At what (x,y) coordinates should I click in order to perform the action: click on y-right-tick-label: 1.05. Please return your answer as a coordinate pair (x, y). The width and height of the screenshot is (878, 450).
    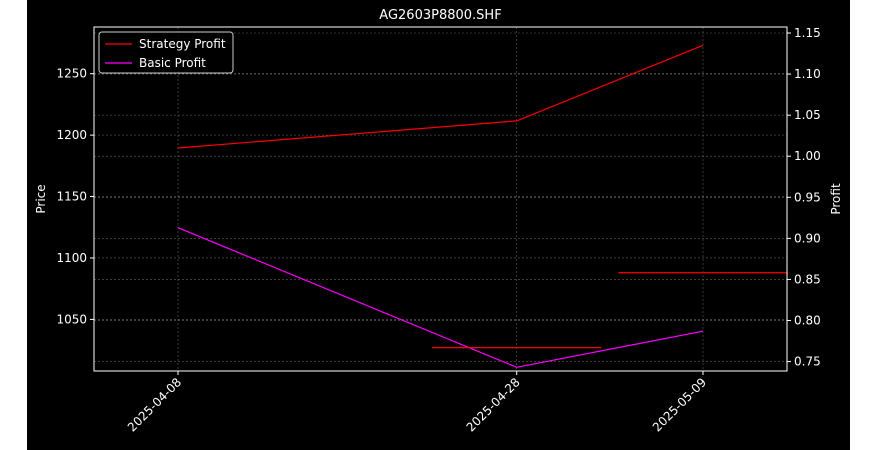
    Looking at the image, I should click on (807, 115).